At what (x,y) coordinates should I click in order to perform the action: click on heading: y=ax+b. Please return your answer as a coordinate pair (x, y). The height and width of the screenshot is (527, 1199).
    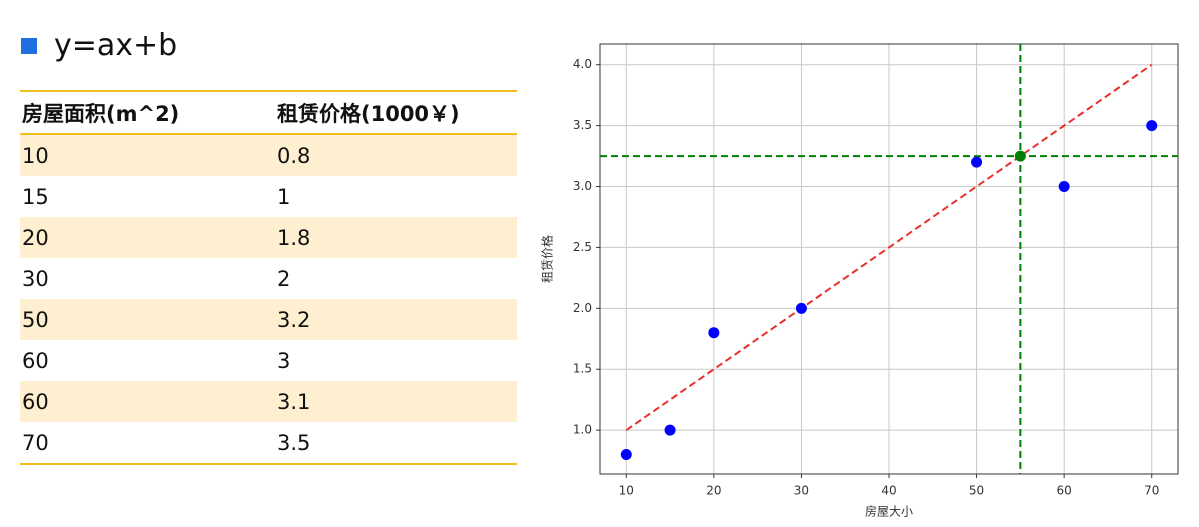
    Looking at the image, I should click on (116, 45).